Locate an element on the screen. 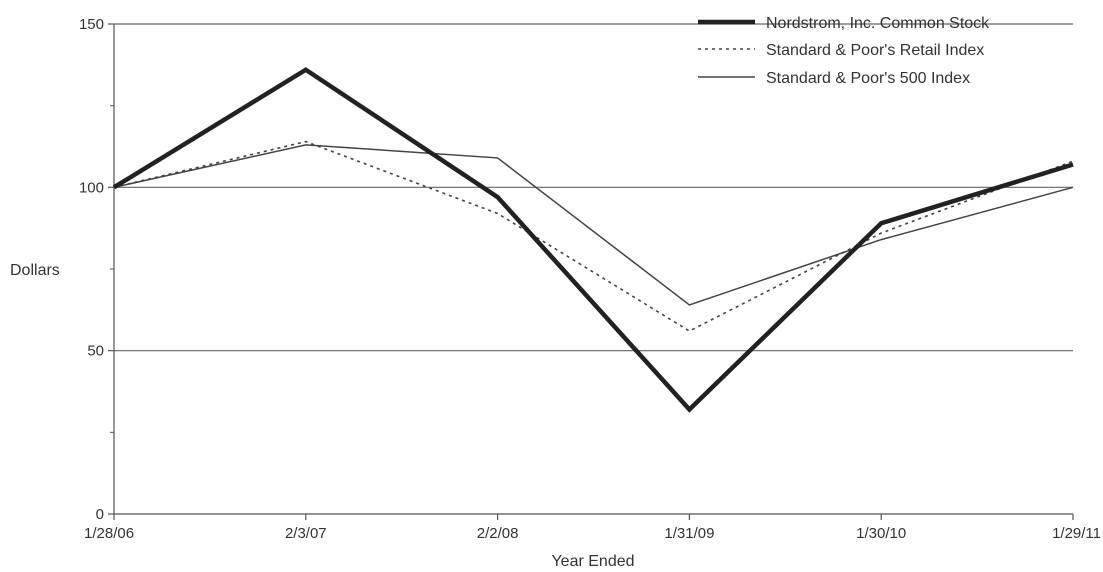 This screenshot has width=1103, height=572. x-tick-label: 2/3/07 is located at coordinates (306, 533).